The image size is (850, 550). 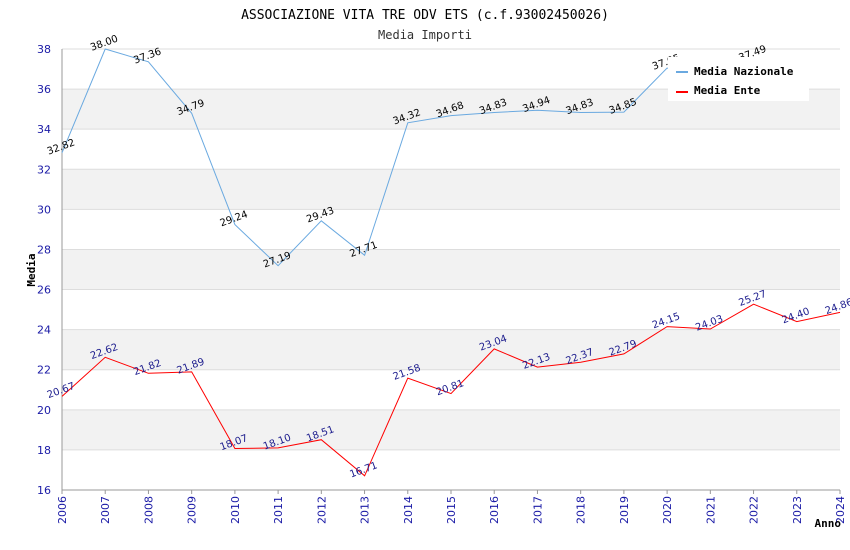 What do you see at coordinates (44, 209) in the screenshot?
I see `y-tick-label: 30` at bounding box center [44, 209].